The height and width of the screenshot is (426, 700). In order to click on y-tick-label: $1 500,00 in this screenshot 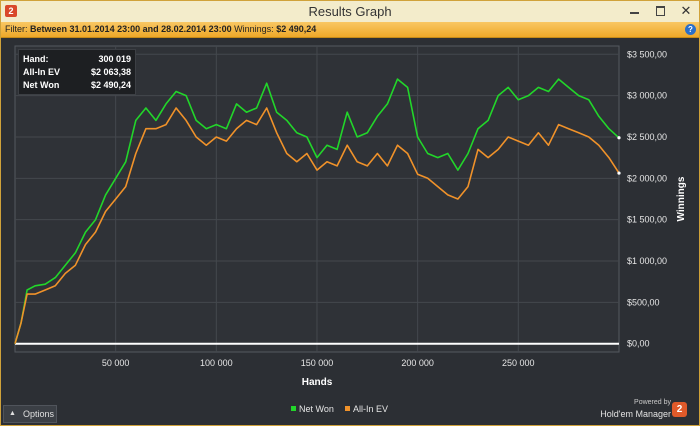, I will do `click(647, 220)`.